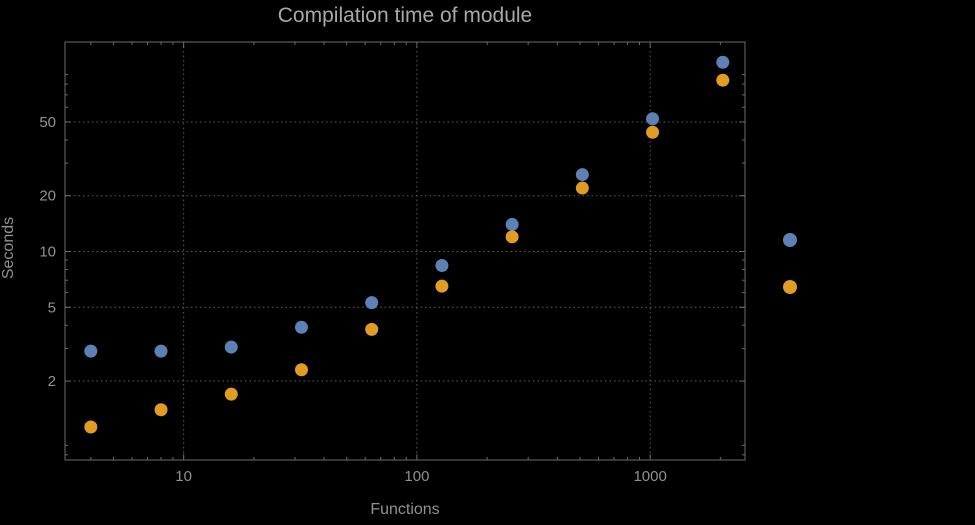 The height and width of the screenshot is (525, 975). Describe the element at coordinates (405, 509) in the screenshot. I see `x-axis-label: Functions` at that location.